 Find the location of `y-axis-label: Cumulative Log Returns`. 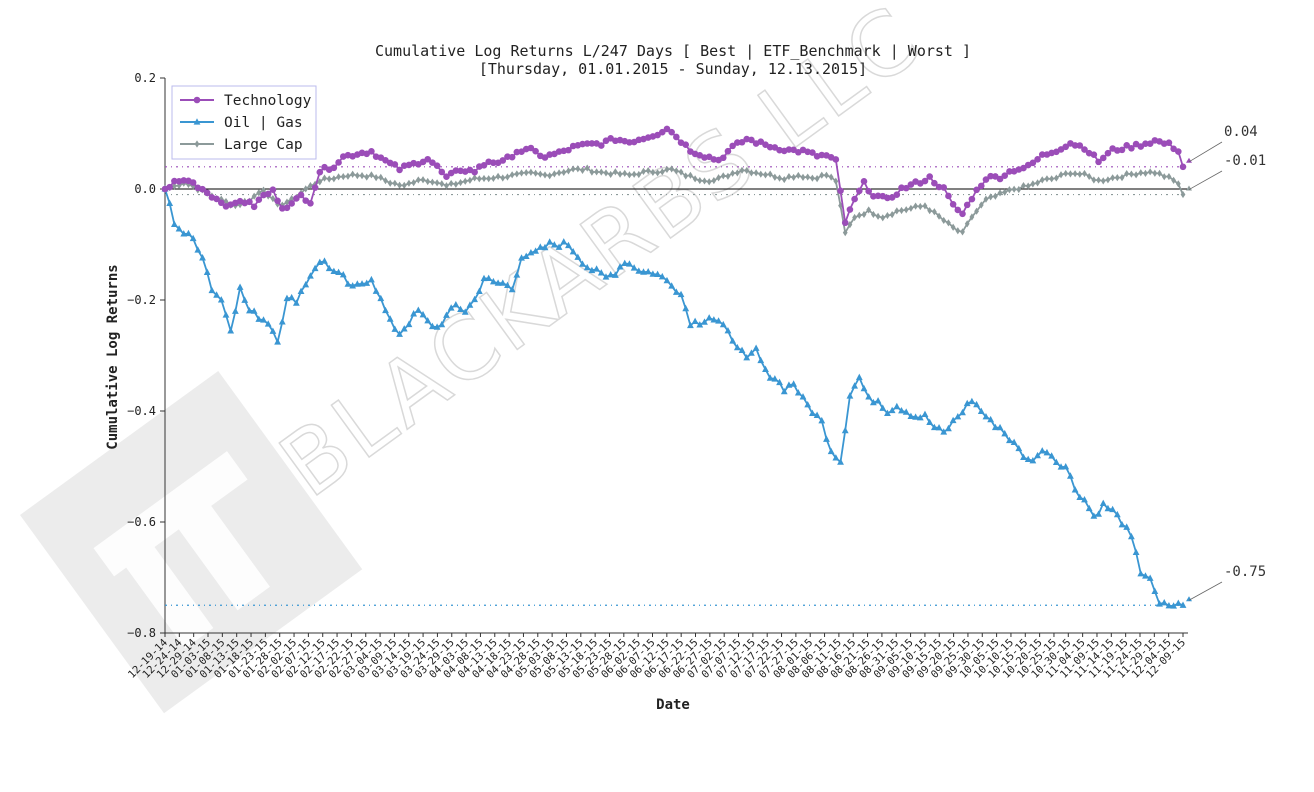

y-axis-label: Cumulative Log Returns is located at coordinates (113, 356).